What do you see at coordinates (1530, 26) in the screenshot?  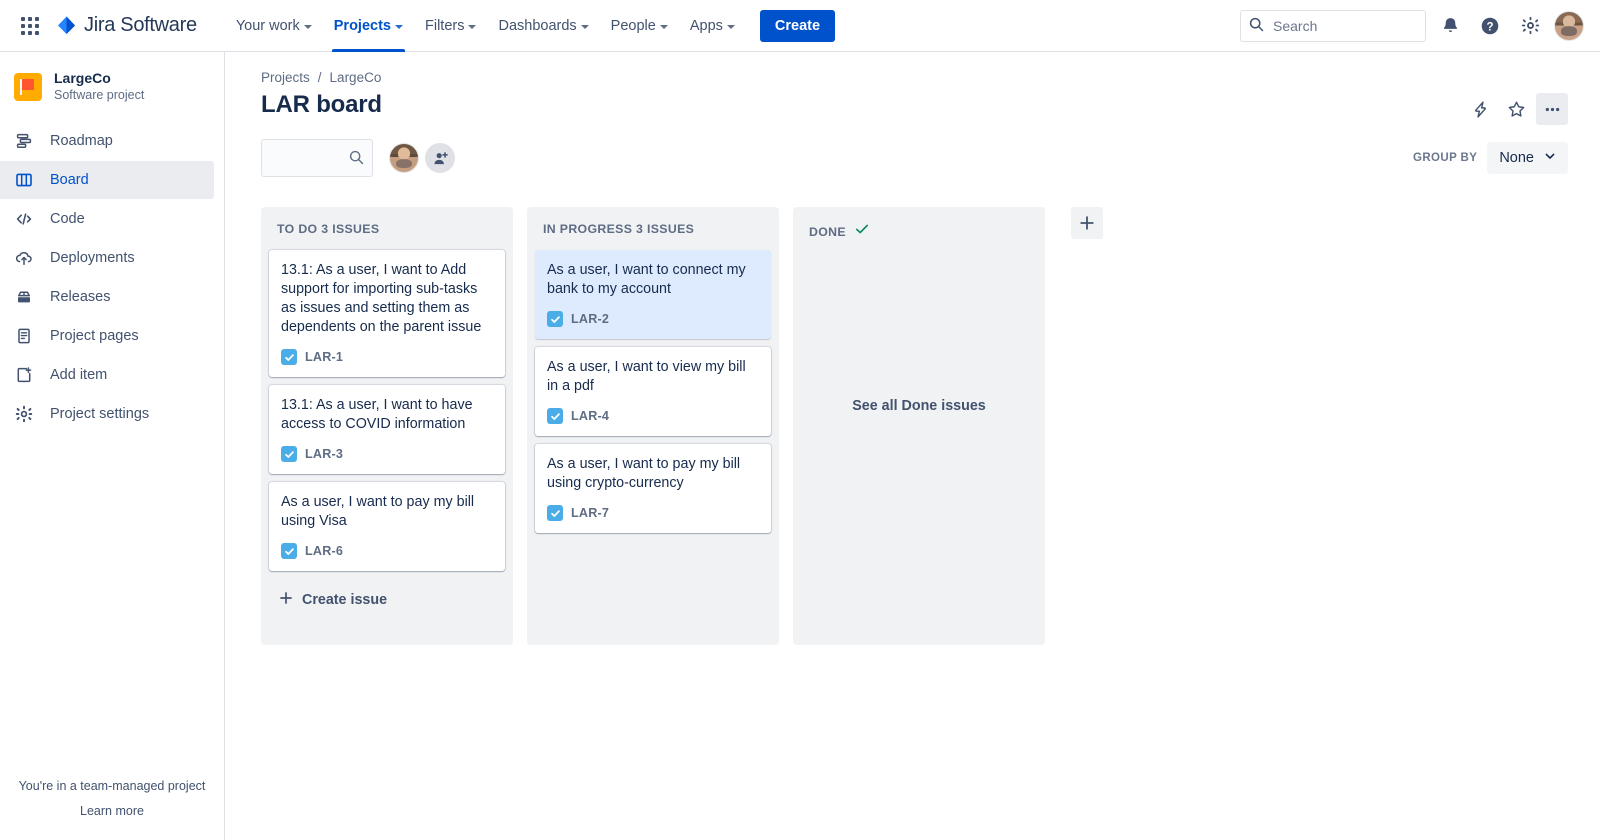 I see `gear-icon` at bounding box center [1530, 26].